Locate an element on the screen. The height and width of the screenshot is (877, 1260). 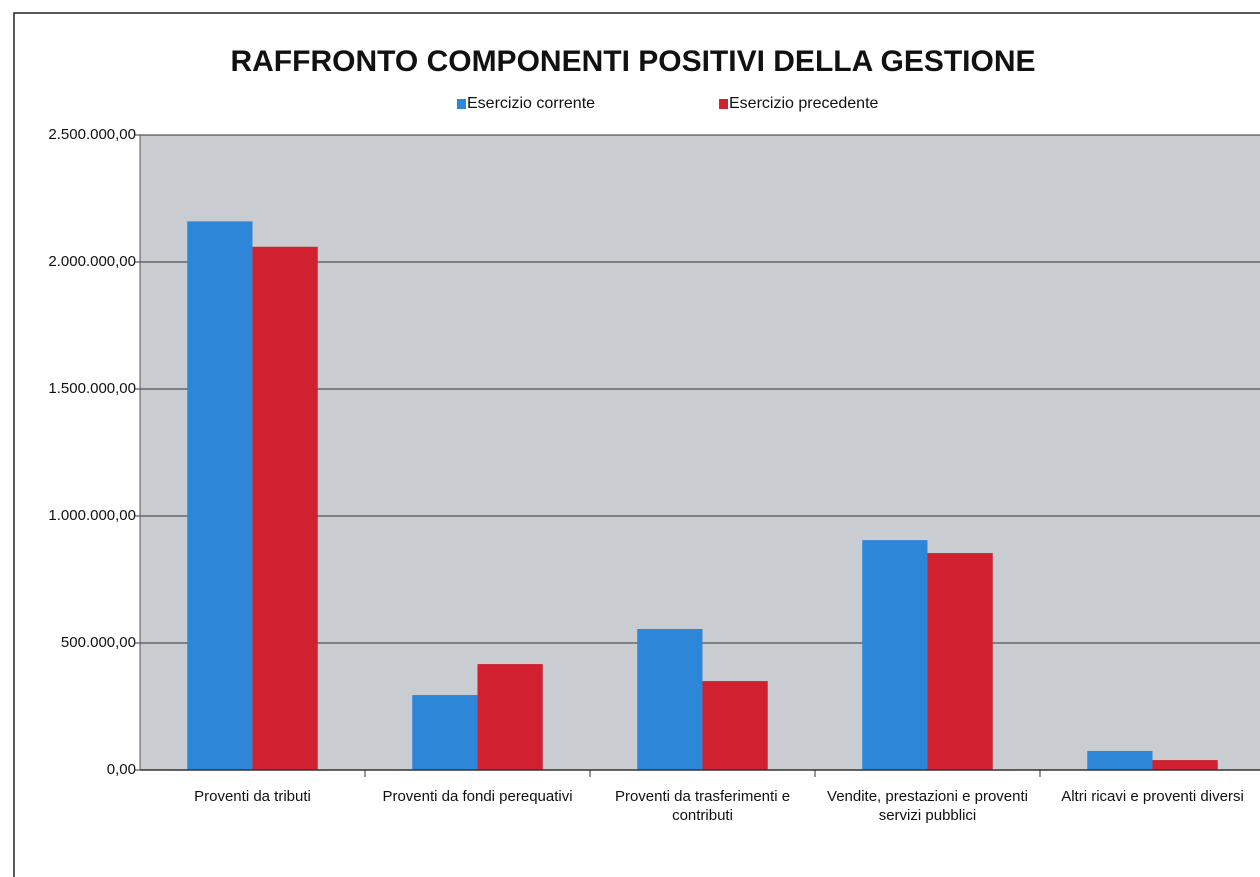
x-tick-label: Proventi da trasferimenti e contributi is located at coordinates (702, 806).